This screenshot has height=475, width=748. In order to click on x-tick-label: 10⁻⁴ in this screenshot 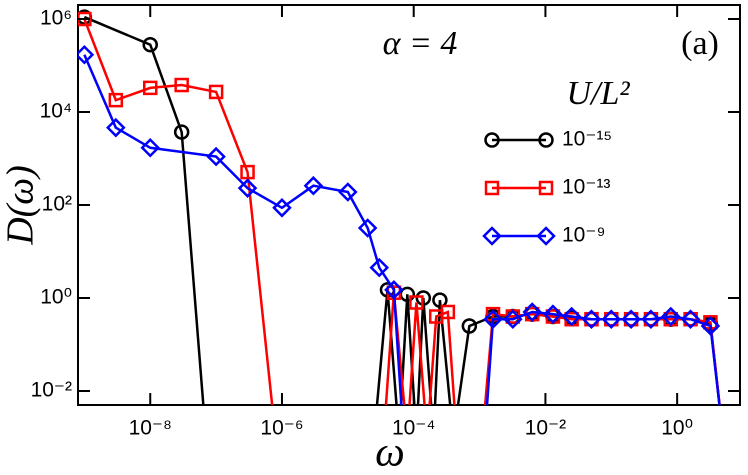, I will do `click(413, 428)`.